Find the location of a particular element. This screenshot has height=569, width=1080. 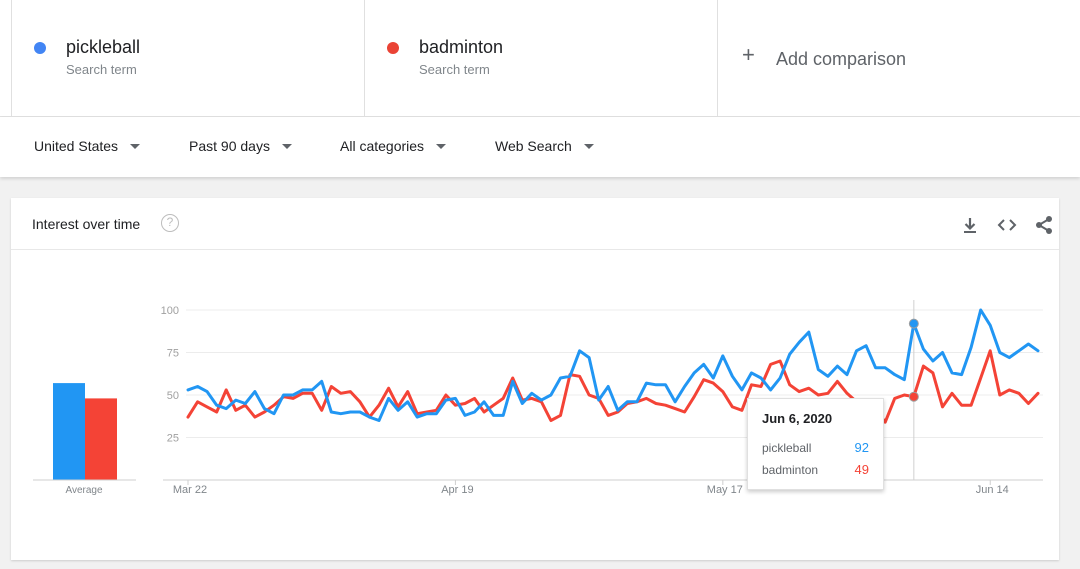

region-dropdown: United States is located at coordinates (87, 146).